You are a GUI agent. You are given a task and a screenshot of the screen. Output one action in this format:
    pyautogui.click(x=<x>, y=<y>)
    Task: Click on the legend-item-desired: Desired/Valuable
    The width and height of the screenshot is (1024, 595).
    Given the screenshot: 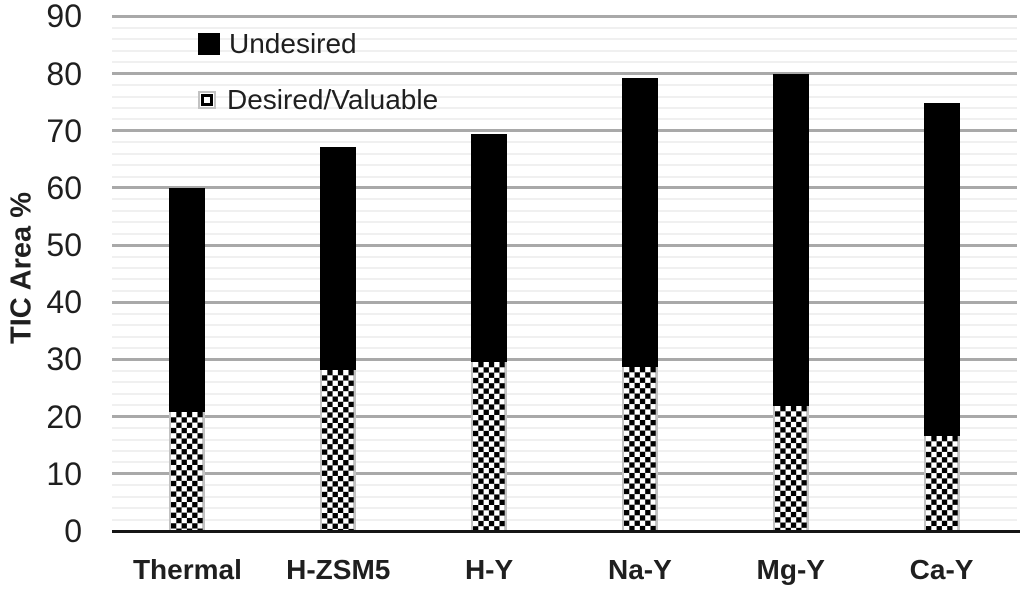 What is the action you would take?
    pyautogui.click(x=318, y=100)
    